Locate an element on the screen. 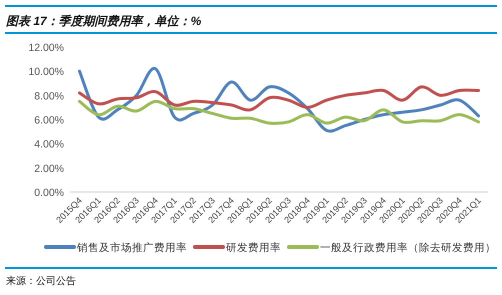  legend-label: 销售及市场推广费用率 is located at coordinates (131, 247).